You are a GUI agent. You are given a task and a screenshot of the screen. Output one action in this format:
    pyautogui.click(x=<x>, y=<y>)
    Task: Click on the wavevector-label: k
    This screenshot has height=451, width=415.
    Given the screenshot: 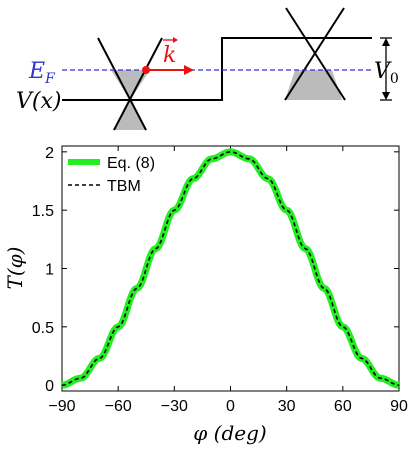 What is the action you would take?
    pyautogui.click(x=169, y=55)
    